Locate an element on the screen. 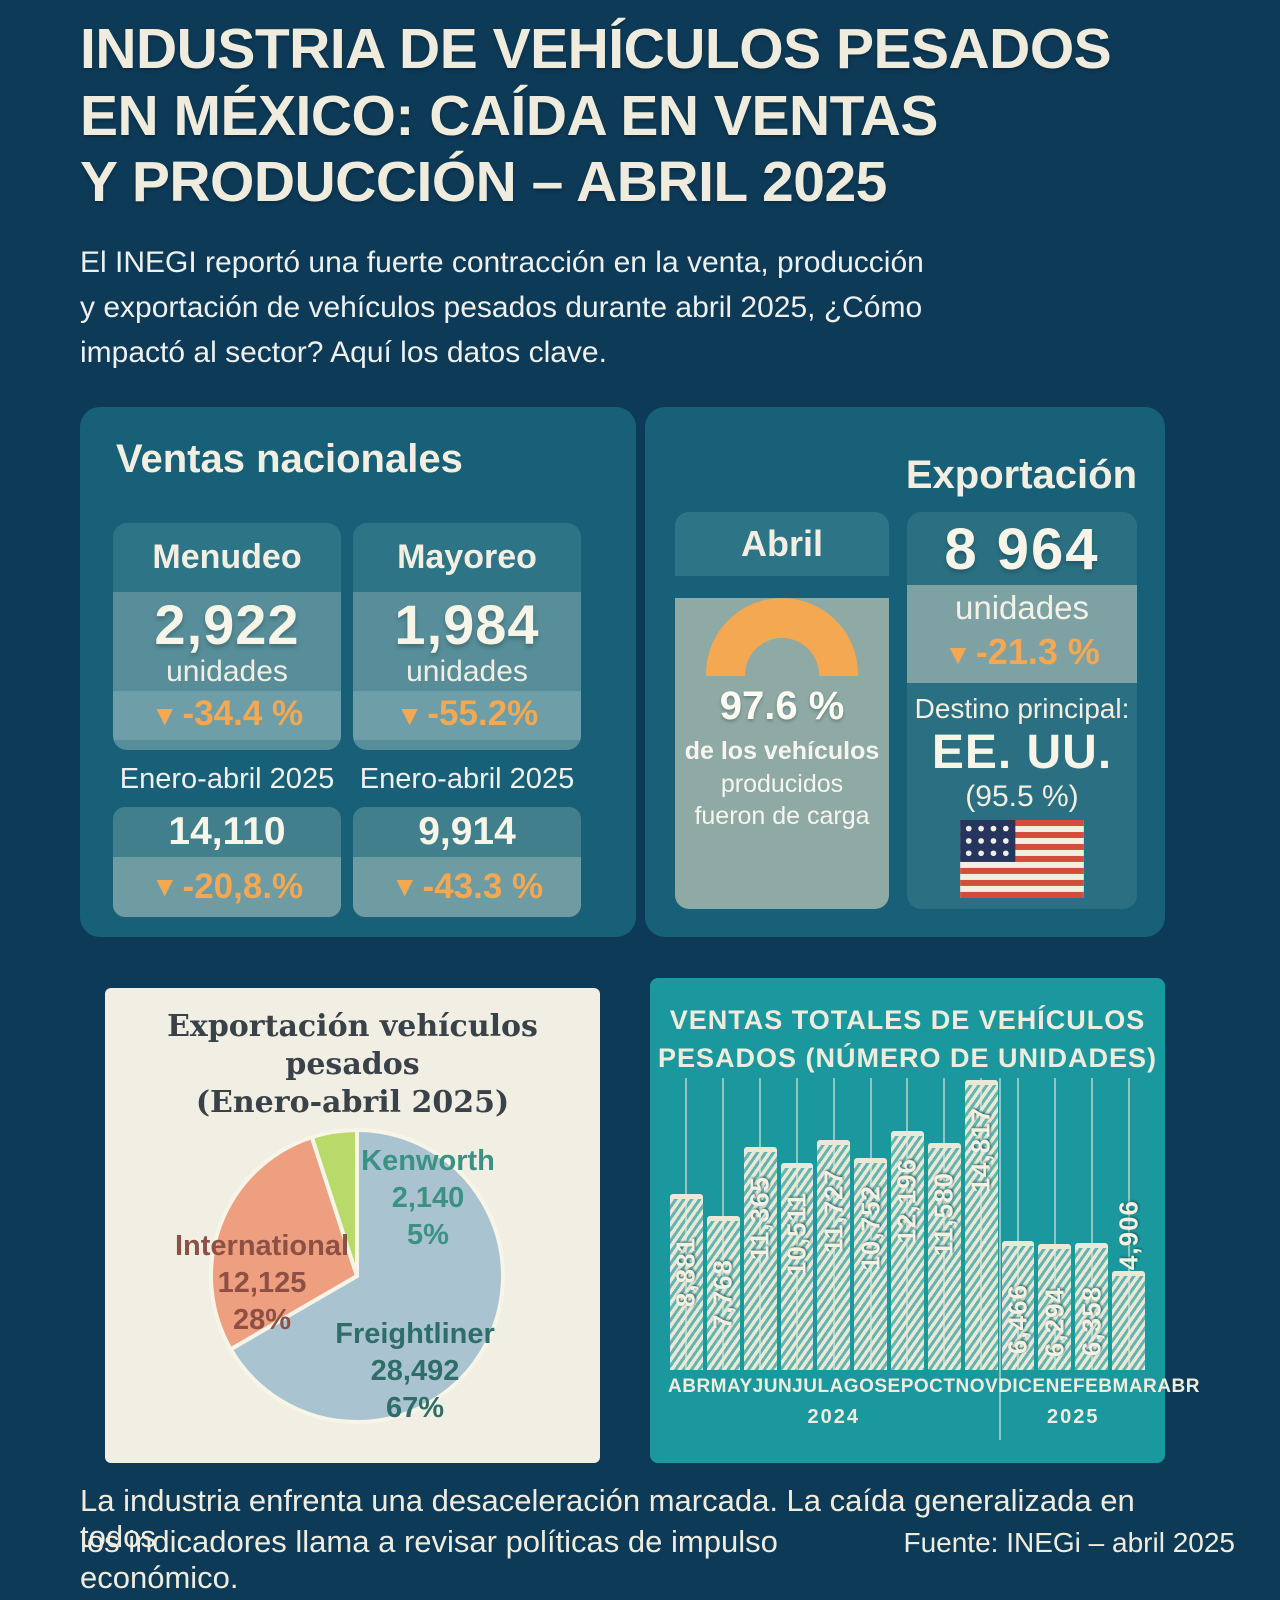 The height and width of the screenshot is (1600, 1280). bar-value-label: 7,768 is located at coordinates (722, 1293).